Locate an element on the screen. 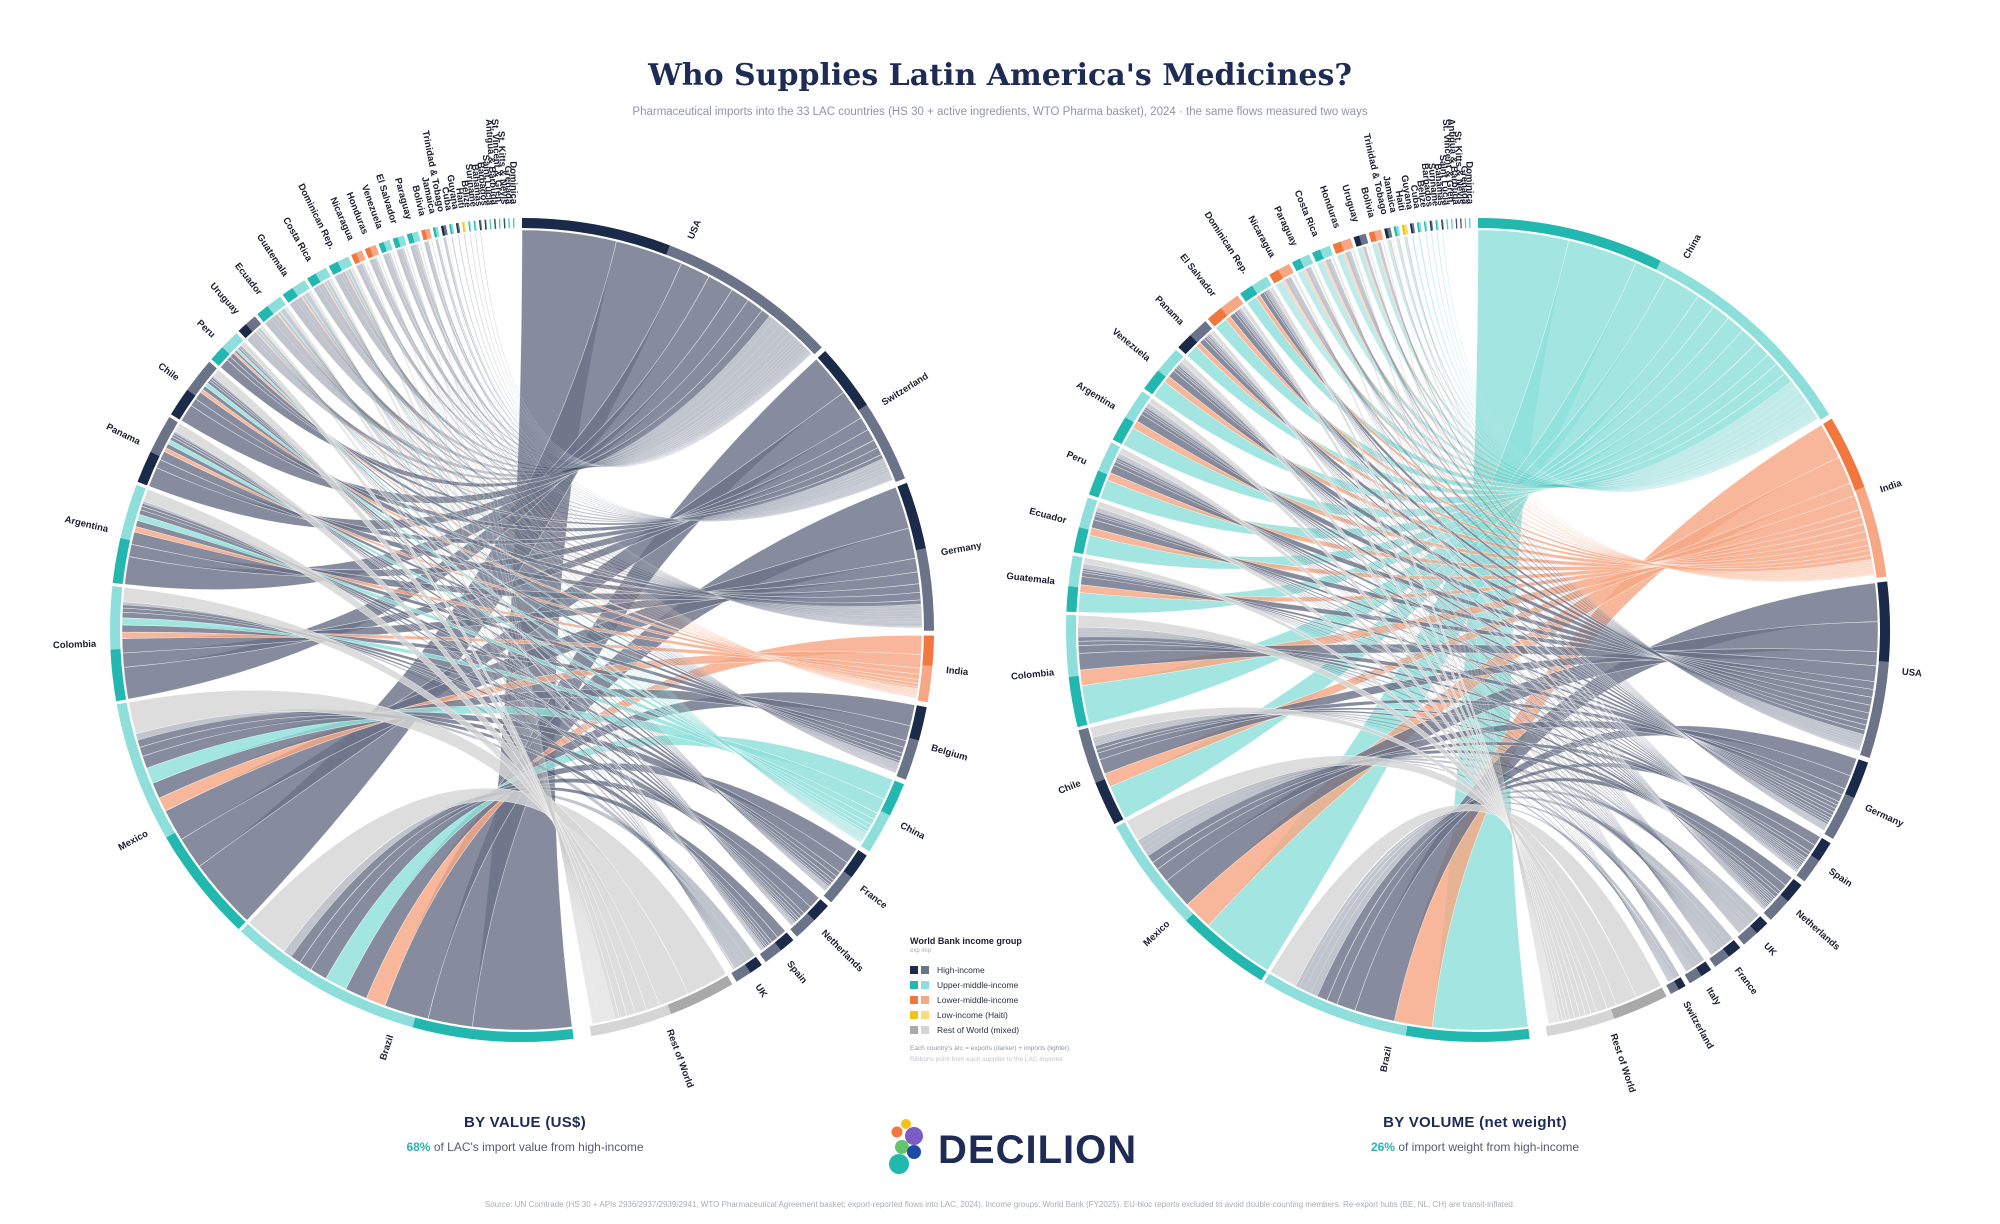 The image size is (2000, 1224). label-supplier-netherlands: Netherlands is located at coordinates (1817, 930).